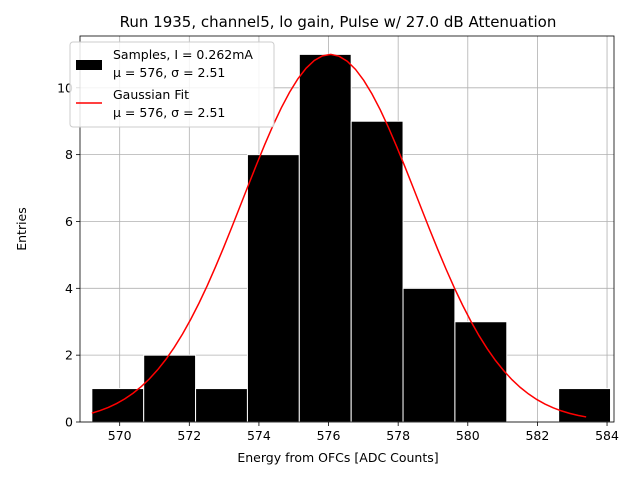 The width and height of the screenshot is (640, 480). I want to click on x-tick-label: 574, so click(259, 435).